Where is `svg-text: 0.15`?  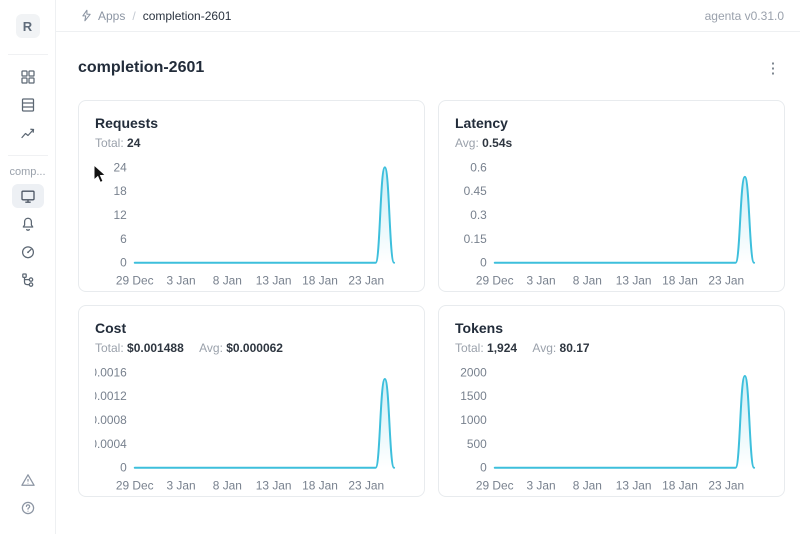
svg-text: 0.15 is located at coordinates (476, 239).